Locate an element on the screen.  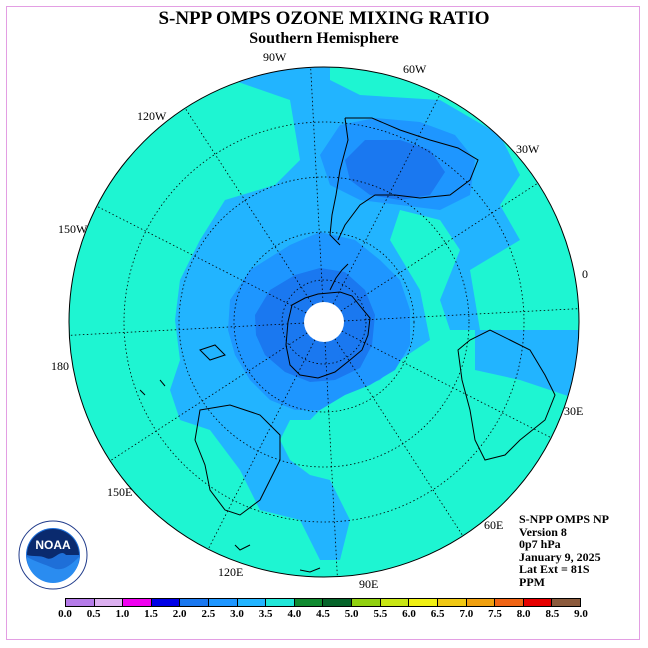
color-bar-tick-label: 8.0 is located at coordinates (523, 614).